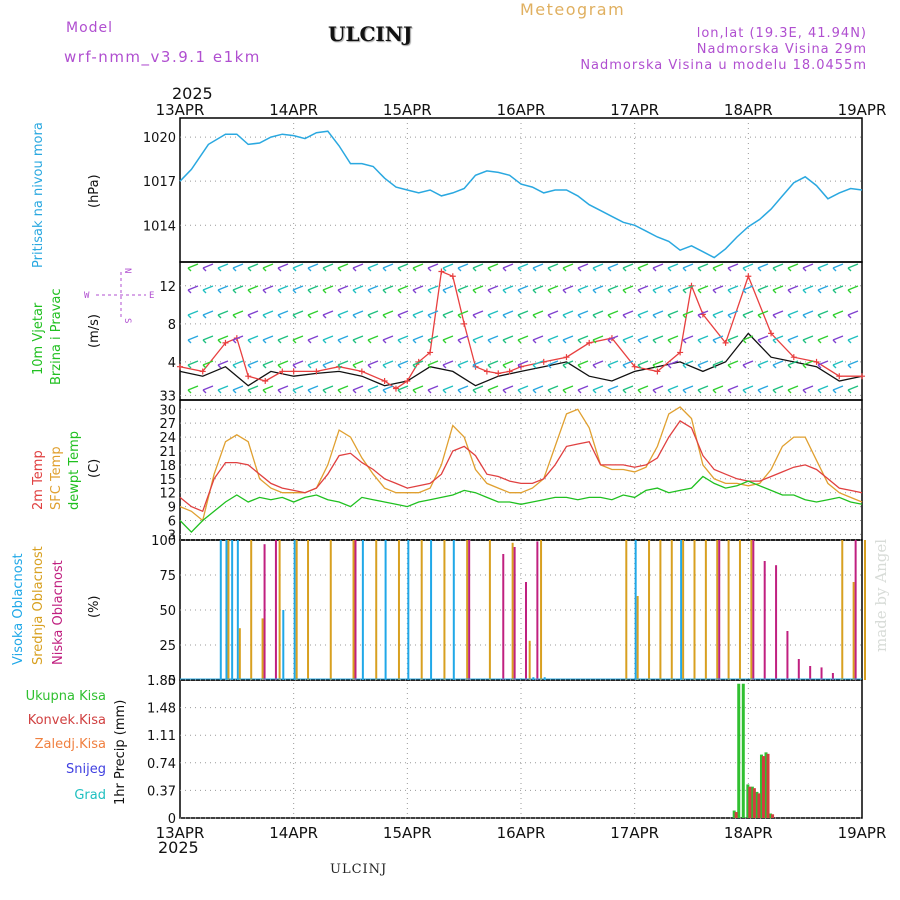  I want to click on pressure-label: Pritisak na nivou mora, so click(38, 195).